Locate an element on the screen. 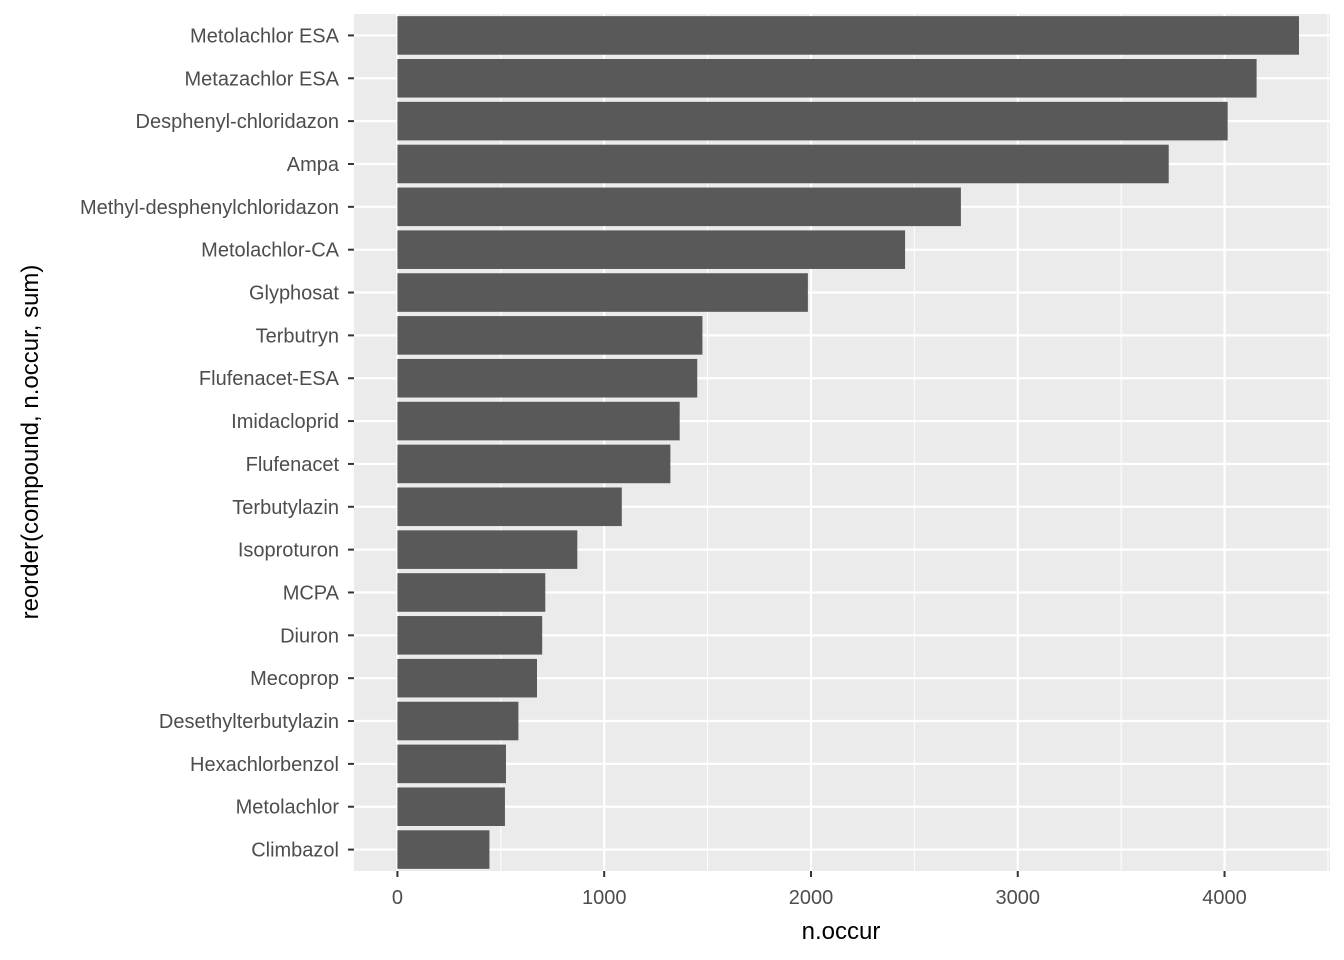 The height and width of the screenshot is (960, 1344). y-tick-label: Metolachlor-CA is located at coordinates (270, 251).